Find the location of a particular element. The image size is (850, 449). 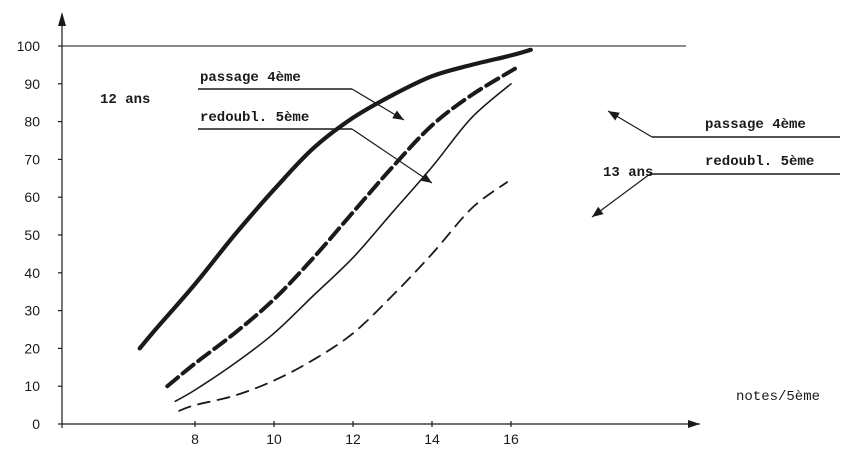

y-tick-label: 60 is located at coordinates (32, 197).